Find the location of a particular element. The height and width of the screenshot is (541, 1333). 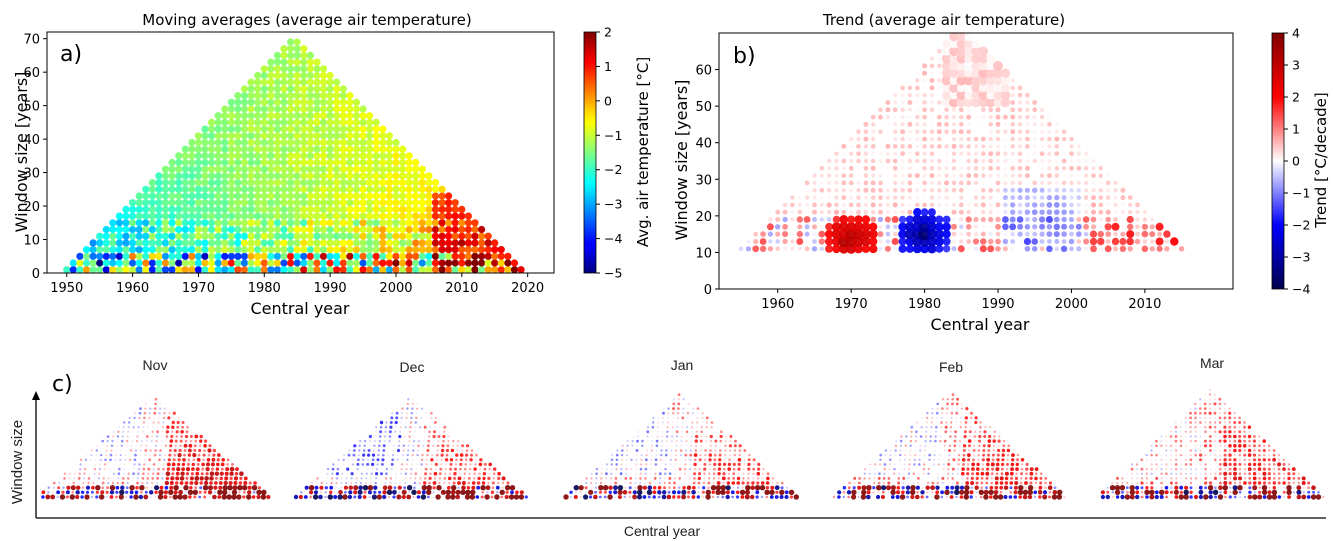

colorbar-tick-label: 0 is located at coordinates (608, 100).